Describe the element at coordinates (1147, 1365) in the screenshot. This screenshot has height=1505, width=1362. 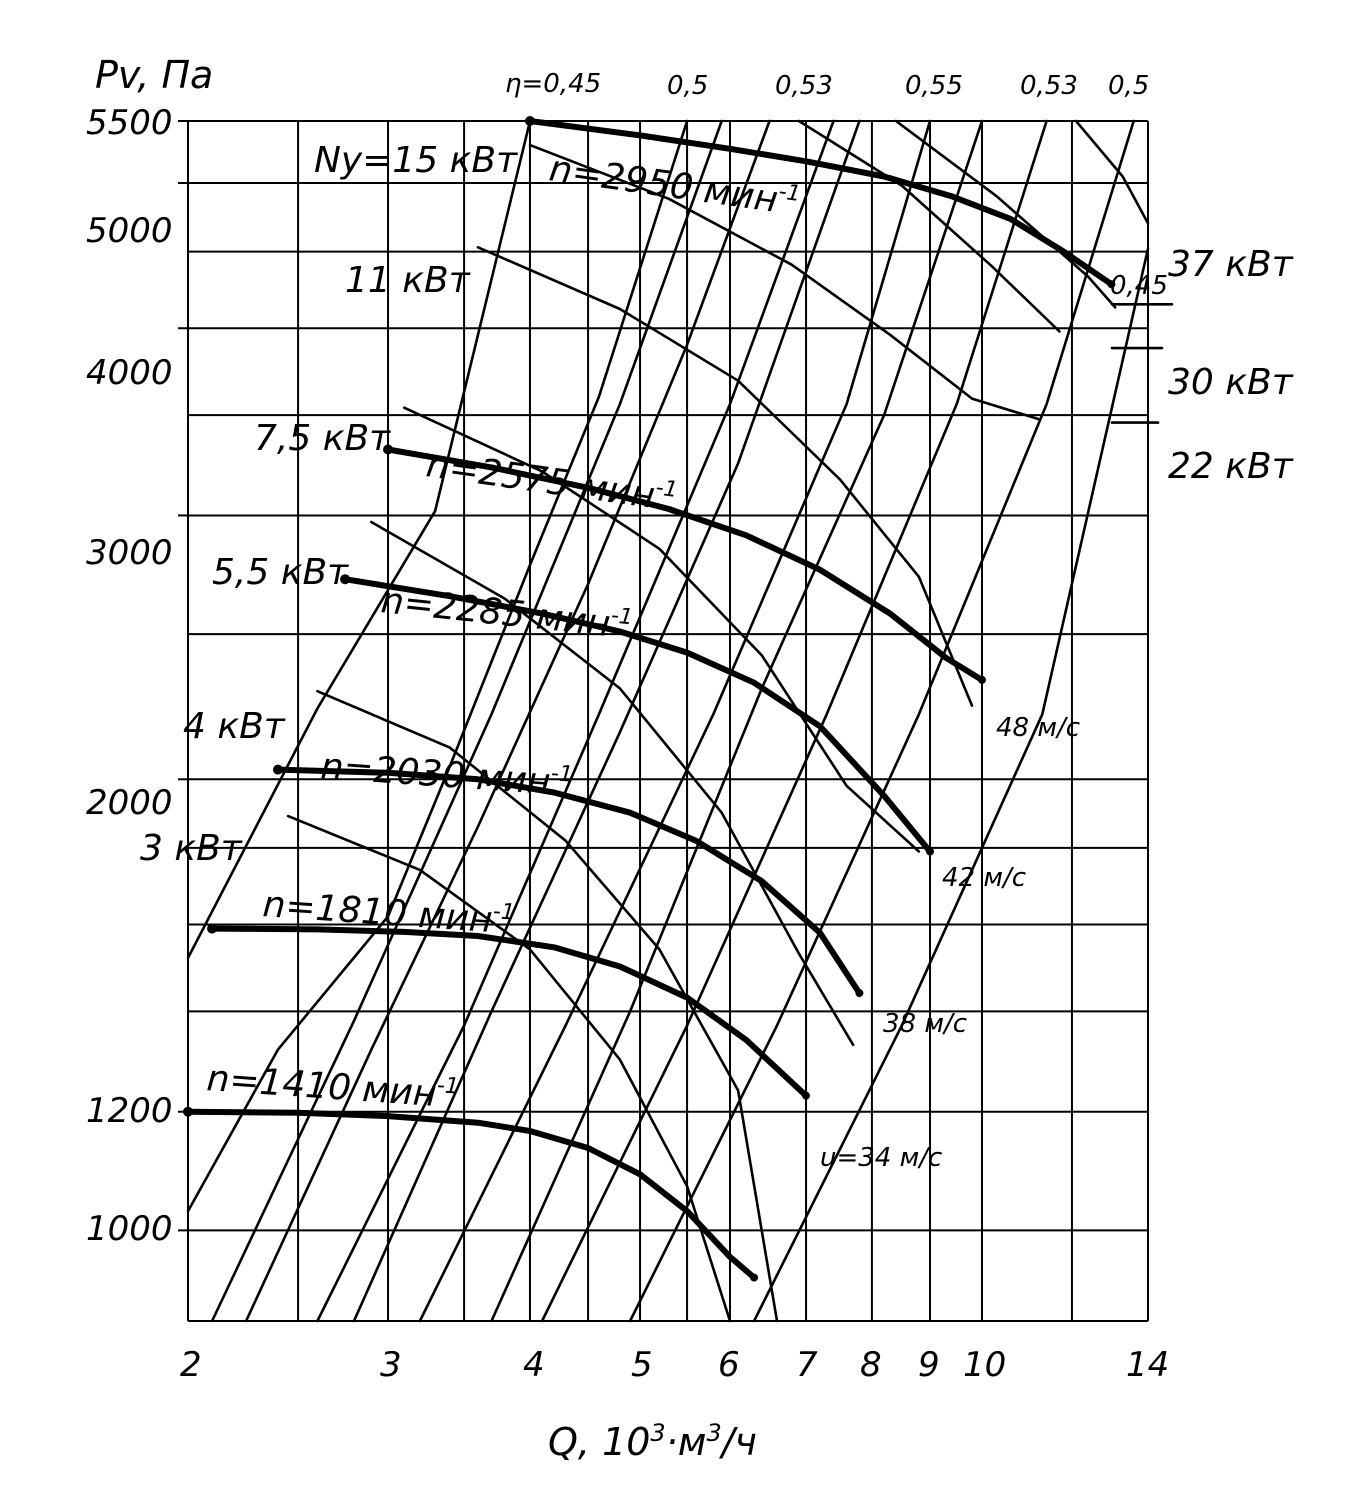
I see `x-tick-label: 14` at that location.